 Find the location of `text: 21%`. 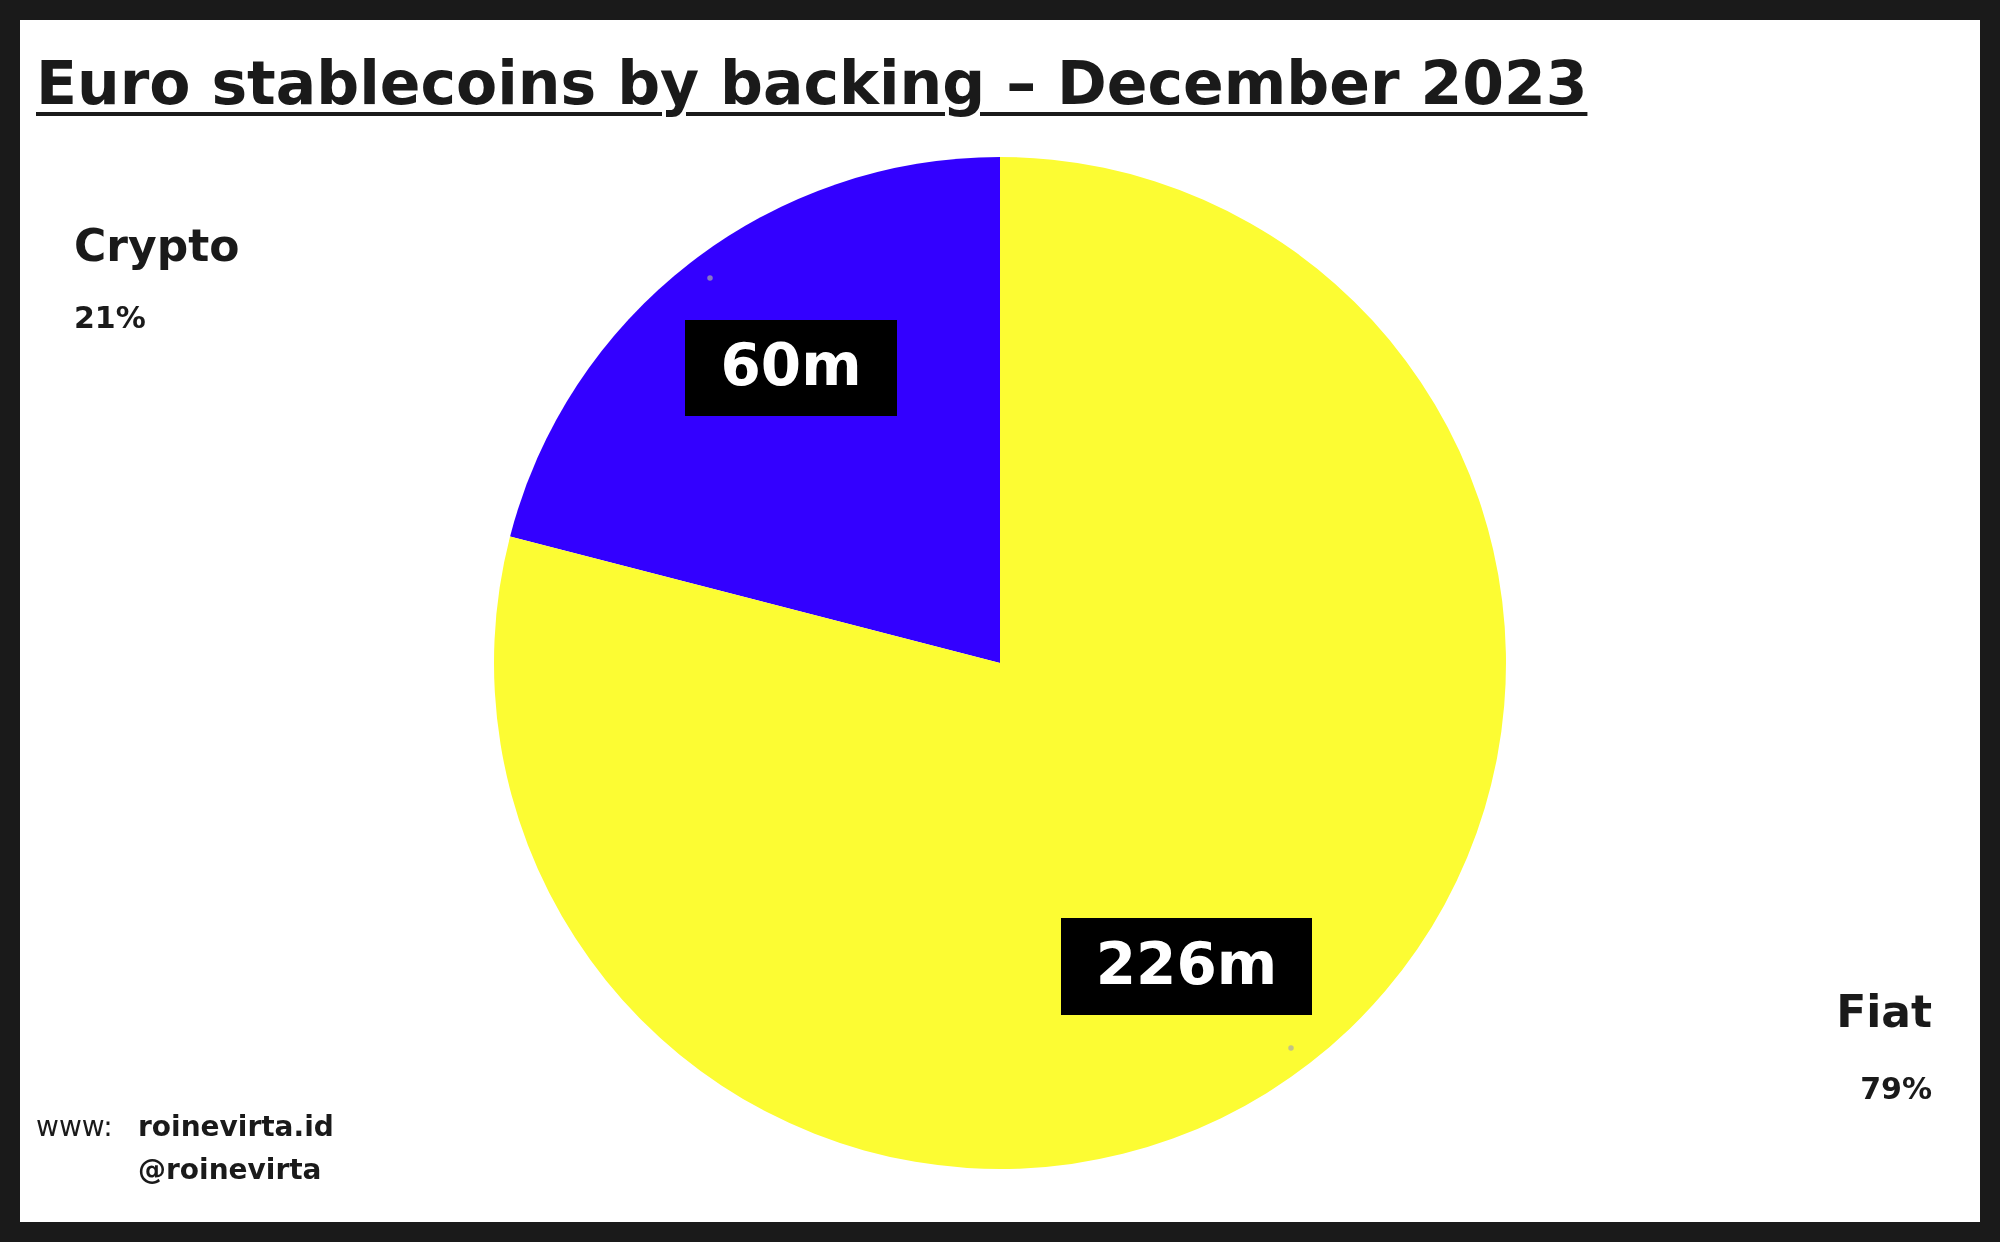

text: 21% is located at coordinates (110, 317).